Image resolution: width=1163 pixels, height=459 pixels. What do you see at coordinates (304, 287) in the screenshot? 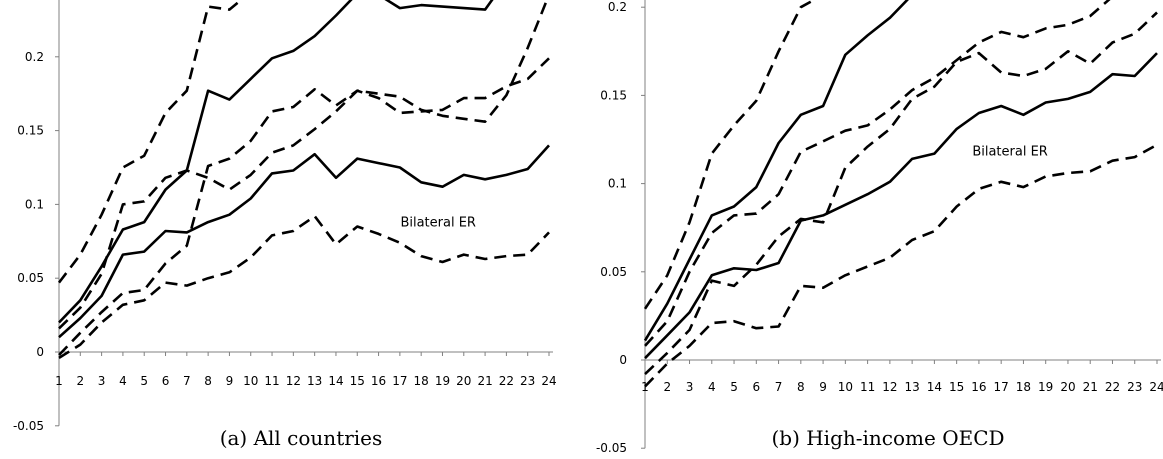
I see `series-line-6-dashed` at bounding box center [304, 287].